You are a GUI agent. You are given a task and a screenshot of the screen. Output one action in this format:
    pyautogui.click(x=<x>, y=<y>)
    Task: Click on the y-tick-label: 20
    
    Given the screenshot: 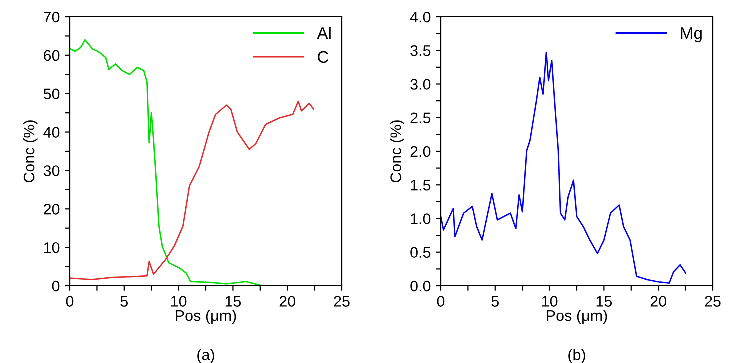 What is the action you would take?
    pyautogui.click(x=52, y=209)
    